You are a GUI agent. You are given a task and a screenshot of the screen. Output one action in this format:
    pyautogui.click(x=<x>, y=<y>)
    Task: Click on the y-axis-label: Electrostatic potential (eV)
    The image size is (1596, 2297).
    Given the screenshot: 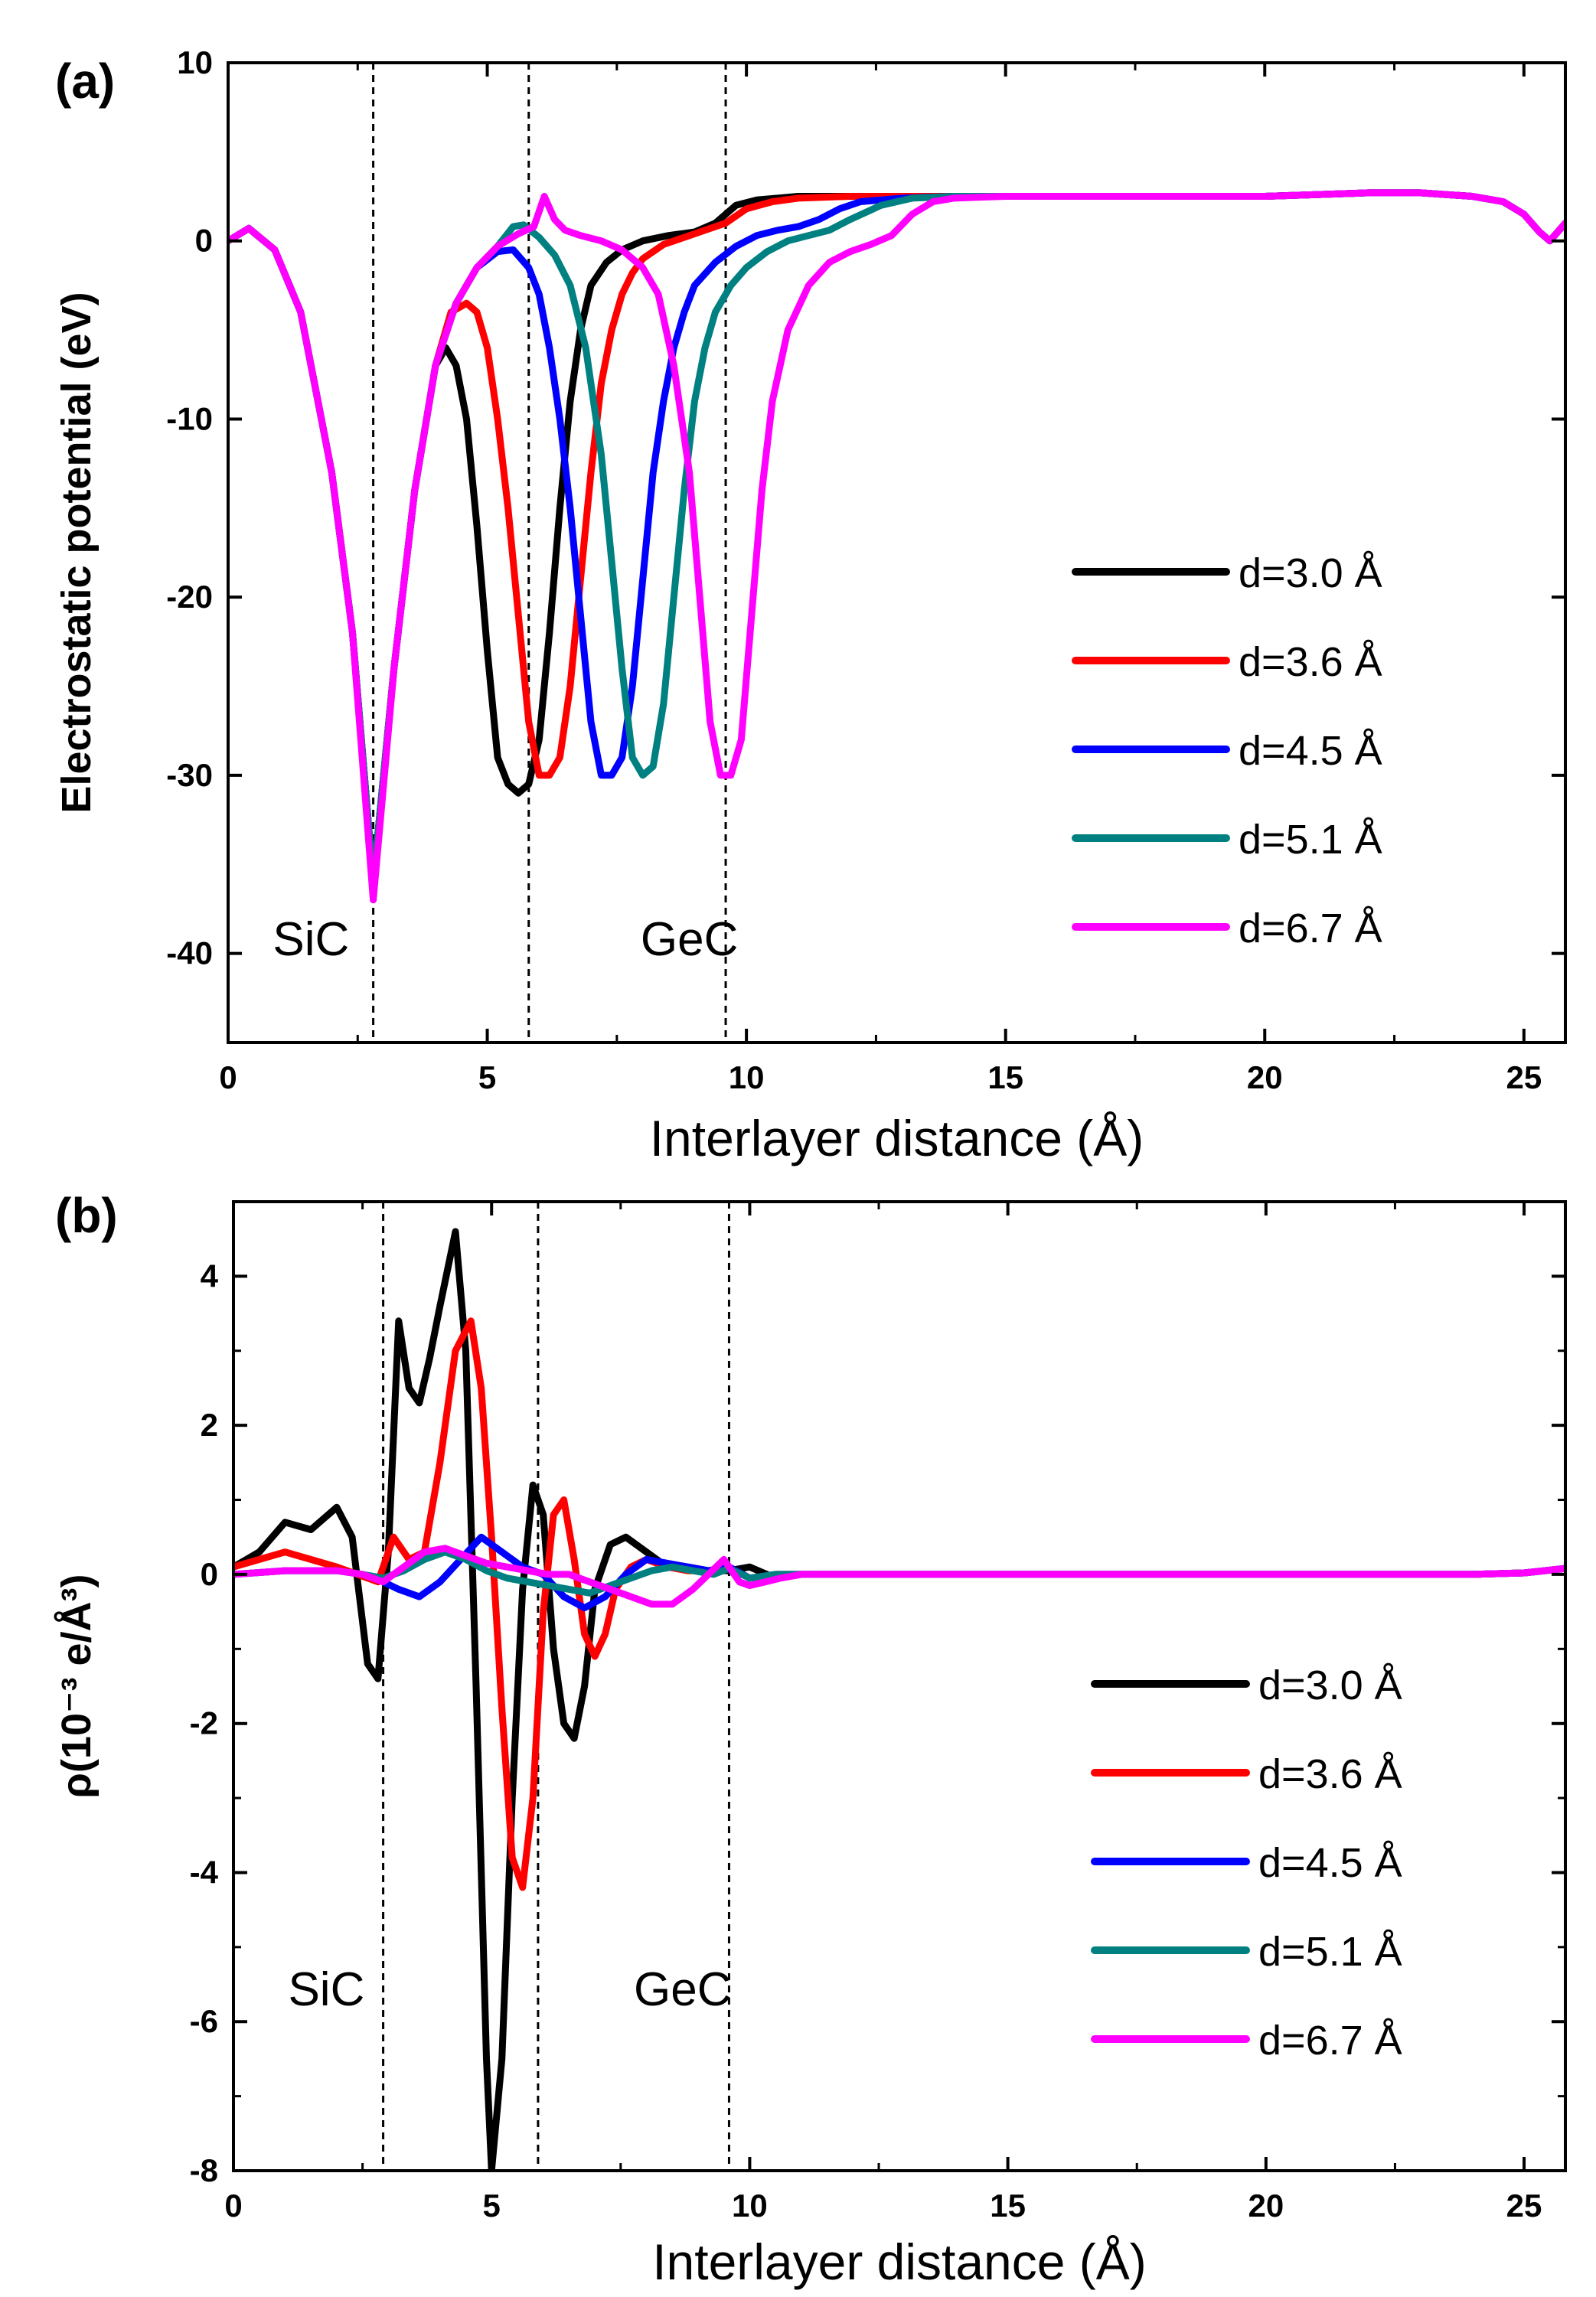 What is the action you would take?
    pyautogui.click(x=77, y=552)
    